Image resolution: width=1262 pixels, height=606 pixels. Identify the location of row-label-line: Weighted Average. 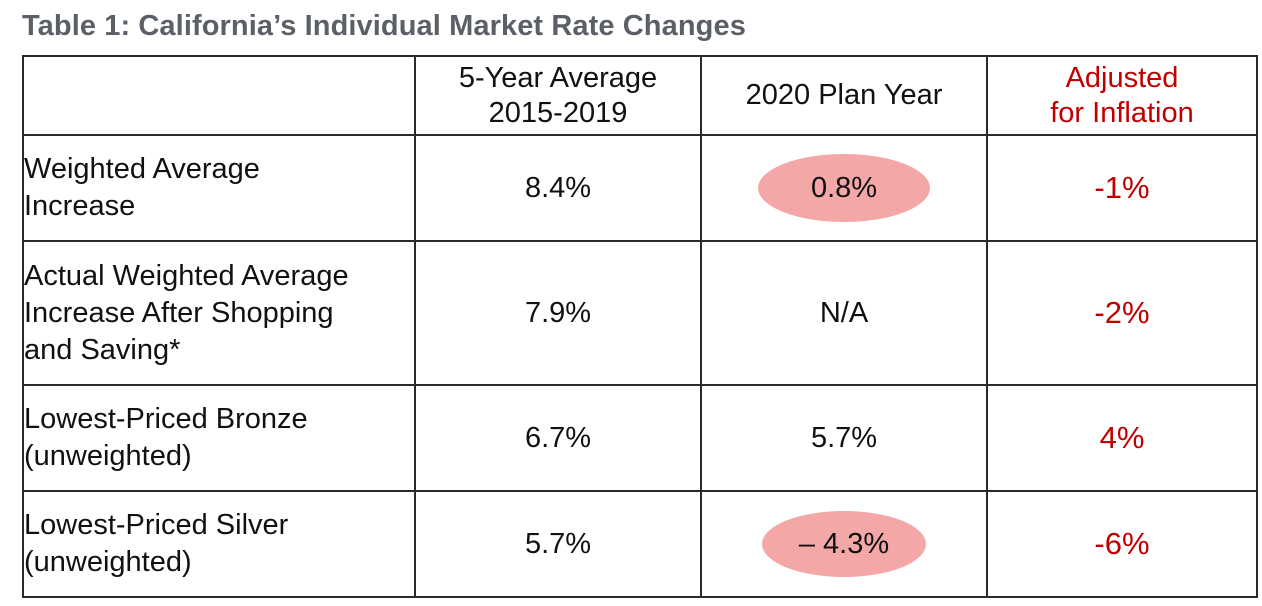
(142, 169).